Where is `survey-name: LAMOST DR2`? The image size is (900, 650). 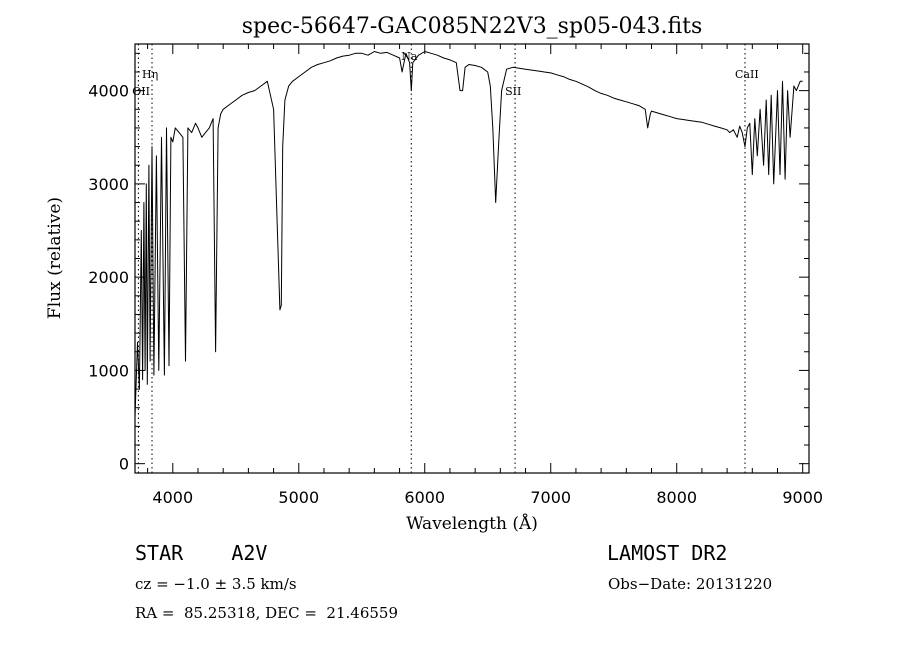 survey-name: LAMOST DR2 is located at coordinates (667, 553).